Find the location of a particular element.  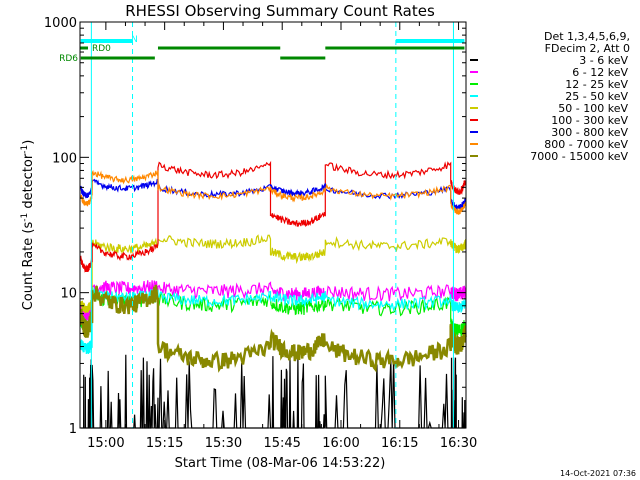

flag-label-rd6: RD6 is located at coordinates (68, 59).